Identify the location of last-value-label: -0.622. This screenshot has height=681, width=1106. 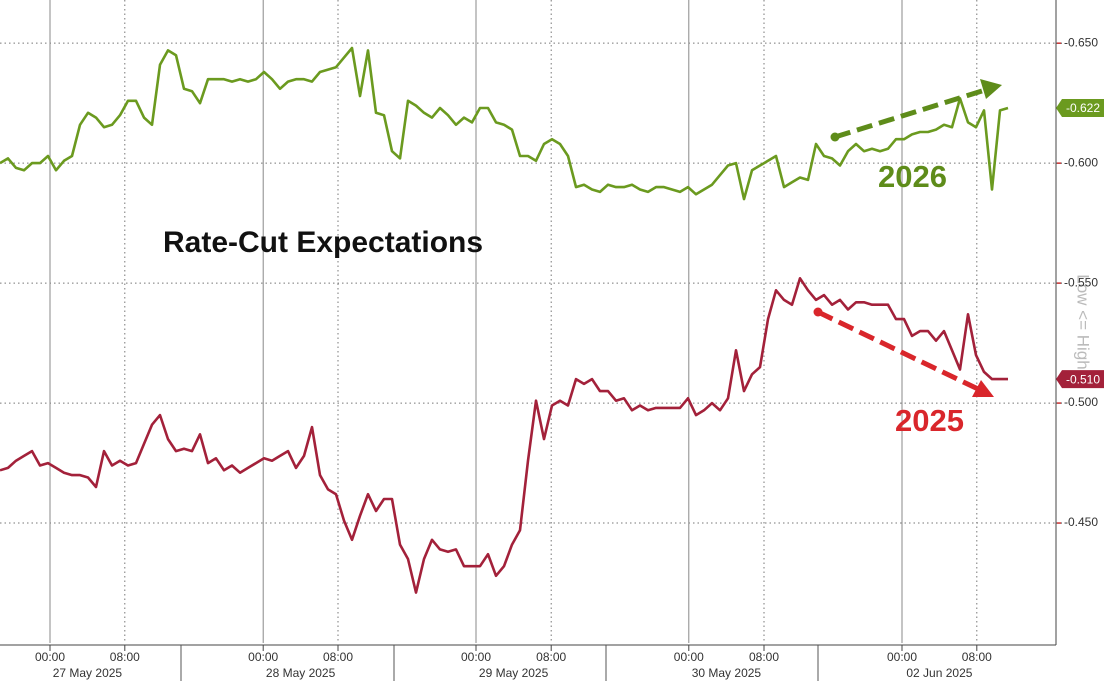
(1083, 108).